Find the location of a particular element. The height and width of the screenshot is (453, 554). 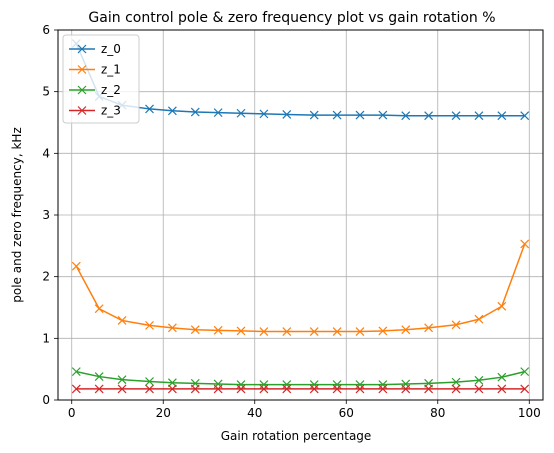

legend-label: z_3 is located at coordinates (111, 111).